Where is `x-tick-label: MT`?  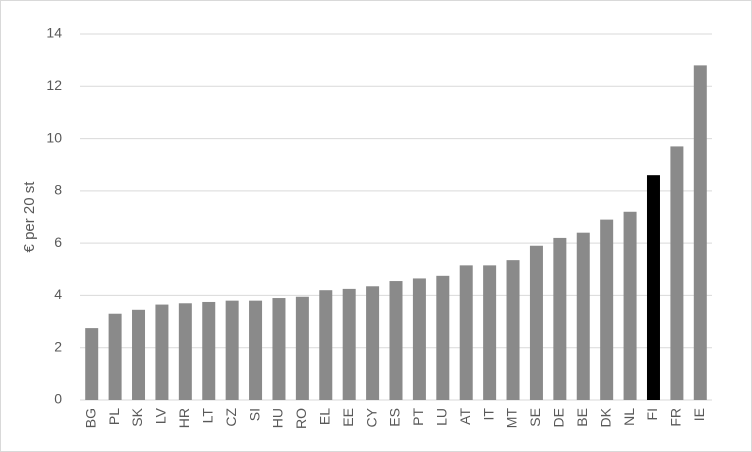 x-tick-label: MT is located at coordinates (512, 418).